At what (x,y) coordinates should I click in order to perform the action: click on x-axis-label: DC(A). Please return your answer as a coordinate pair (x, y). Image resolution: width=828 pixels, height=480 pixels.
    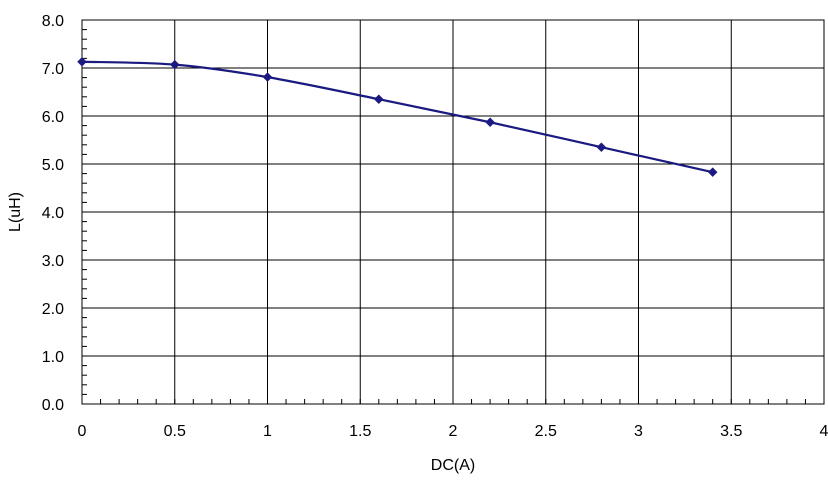
    Looking at the image, I should click on (453, 465).